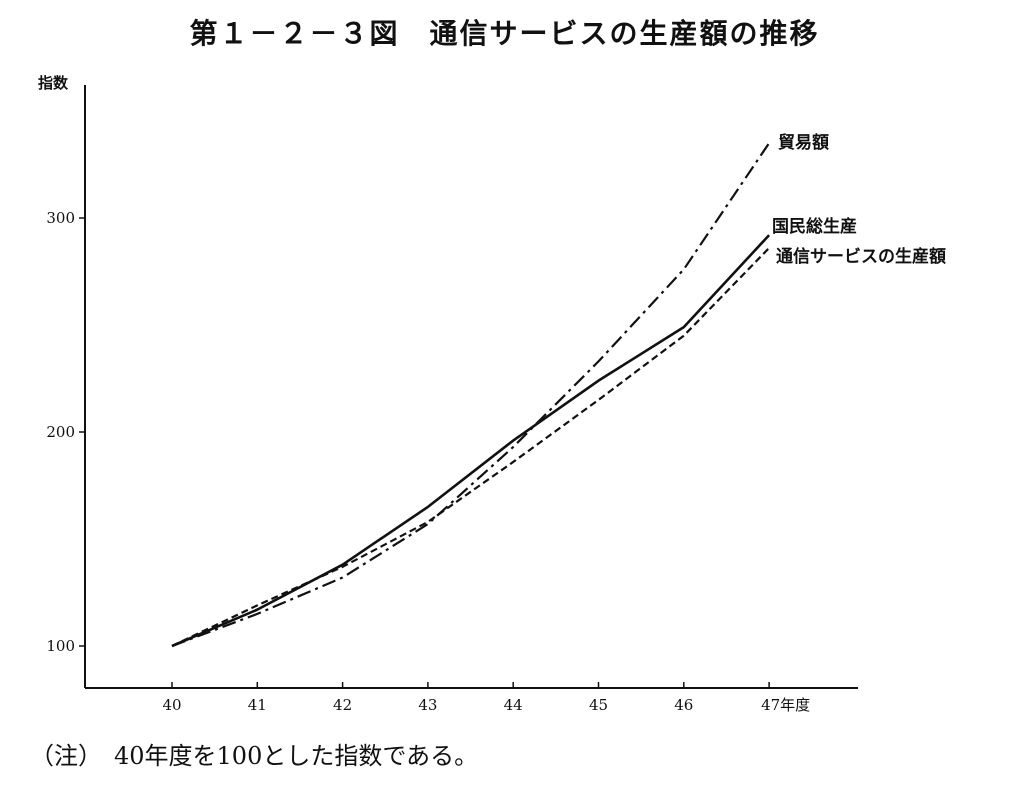 This screenshot has width=1009, height=797. Describe the element at coordinates (598, 705) in the screenshot. I see `x-tick-label: 45` at that location.